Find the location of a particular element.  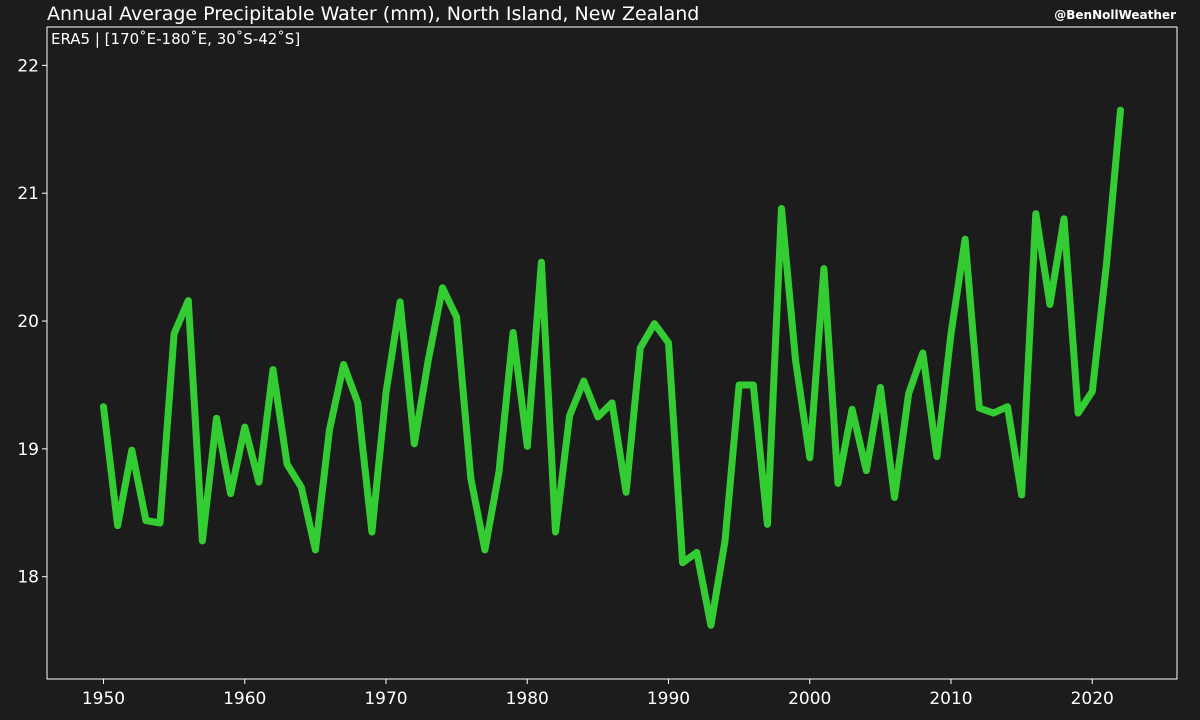

y-tick-label: 21 is located at coordinates (28, 194).